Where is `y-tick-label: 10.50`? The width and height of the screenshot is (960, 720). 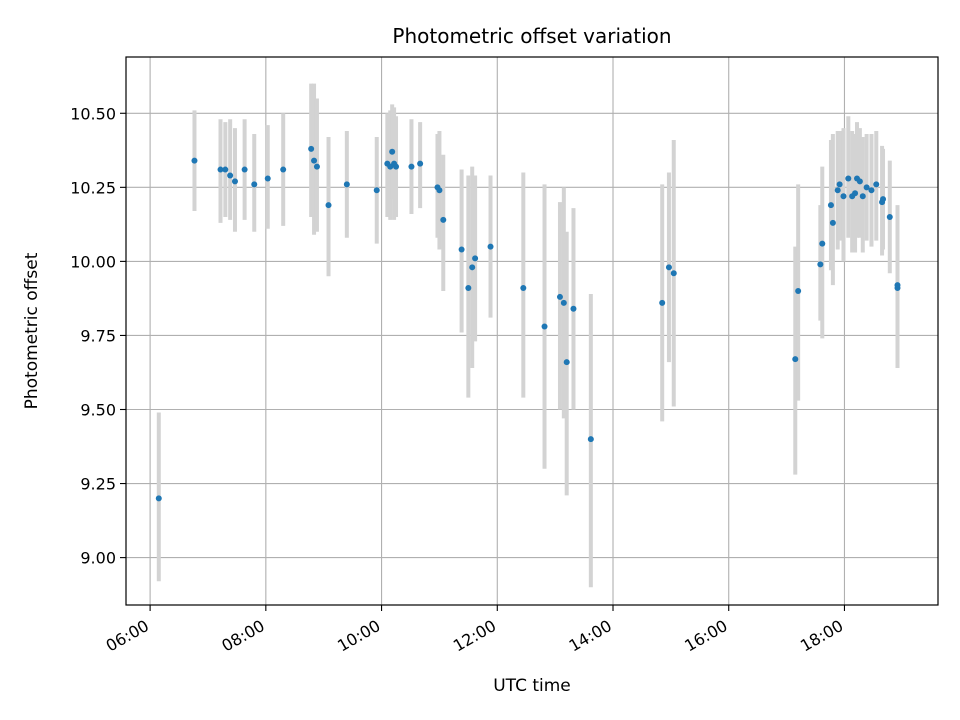
y-tick-label: 10.50 is located at coordinates (93, 113).